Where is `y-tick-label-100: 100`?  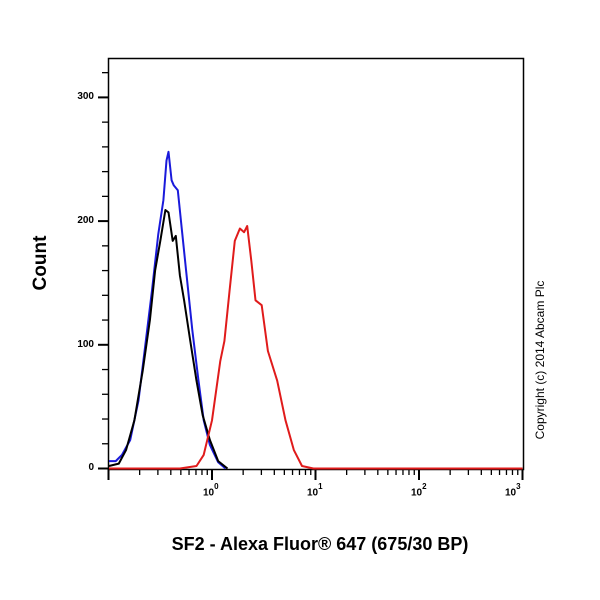 y-tick-label-100: 100 is located at coordinates (85, 344).